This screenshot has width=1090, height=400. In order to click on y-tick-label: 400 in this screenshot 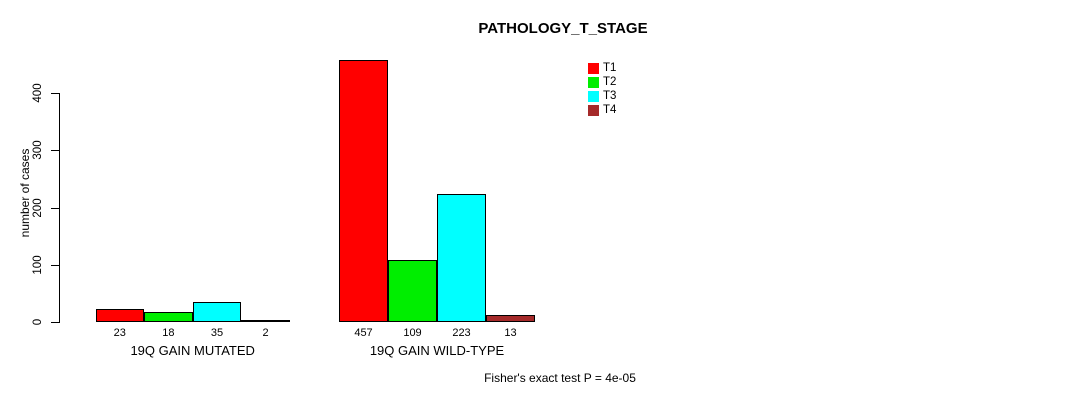, I will do `click(38, 93)`.